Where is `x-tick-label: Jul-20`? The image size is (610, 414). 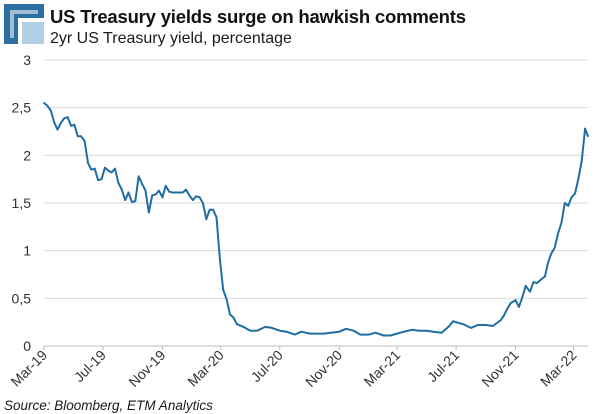
x-tick-label: Jul-20 is located at coordinates (267, 366).